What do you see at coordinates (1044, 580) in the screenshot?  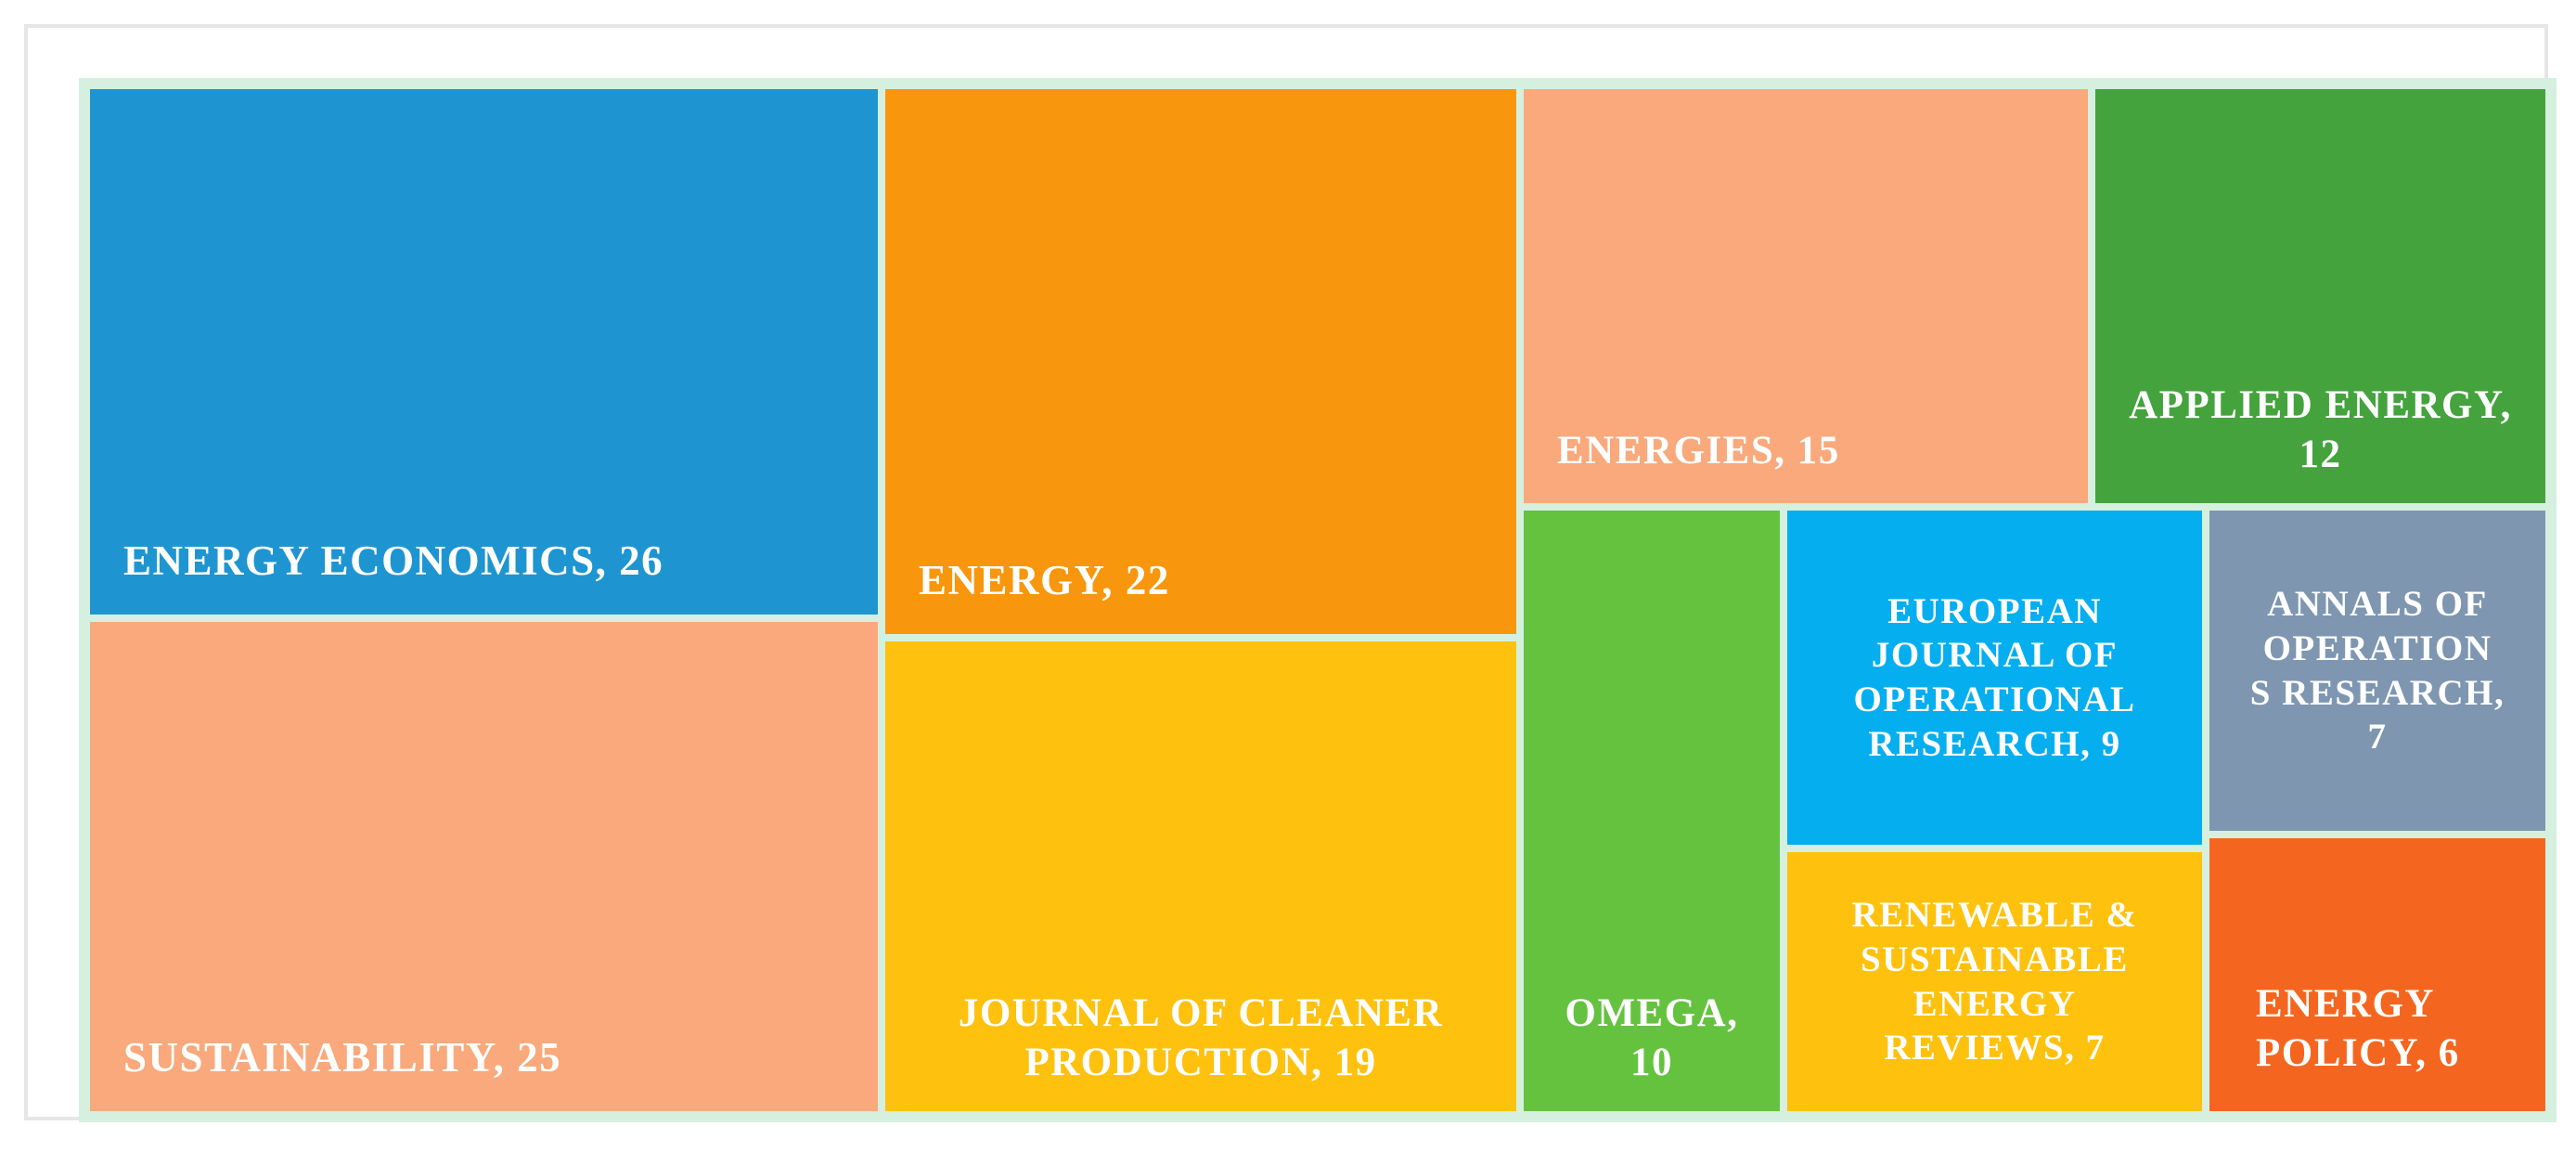 I see `tile-label: ENERGY, 22` at bounding box center [1044, 580].